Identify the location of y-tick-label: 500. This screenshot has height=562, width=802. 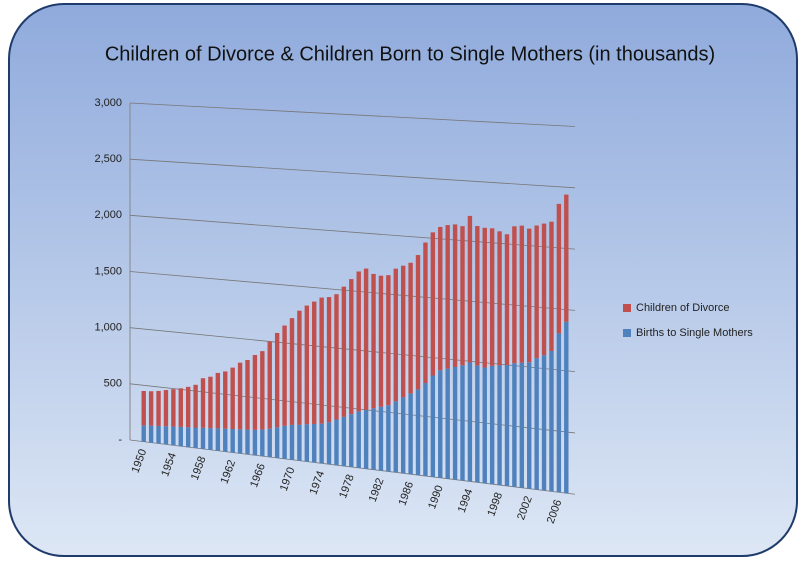
(113, 384).